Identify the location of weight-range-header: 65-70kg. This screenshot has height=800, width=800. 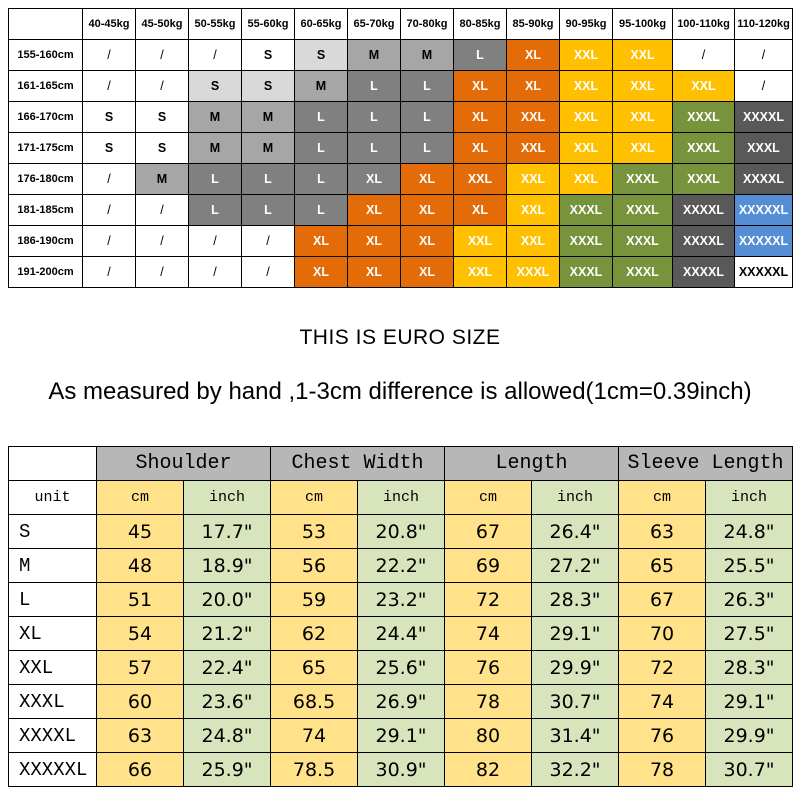
(374, 24).